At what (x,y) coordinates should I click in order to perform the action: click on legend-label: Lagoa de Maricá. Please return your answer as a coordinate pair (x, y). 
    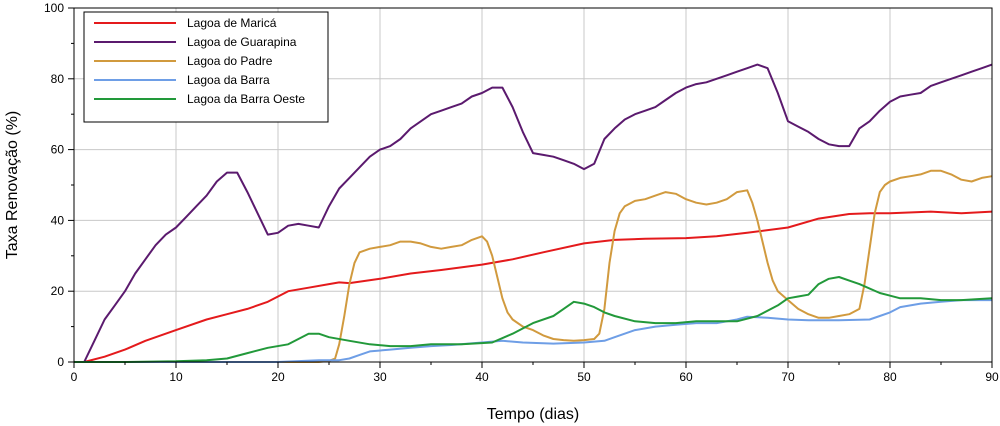
    Looking at the image, I should click on (232, 23).